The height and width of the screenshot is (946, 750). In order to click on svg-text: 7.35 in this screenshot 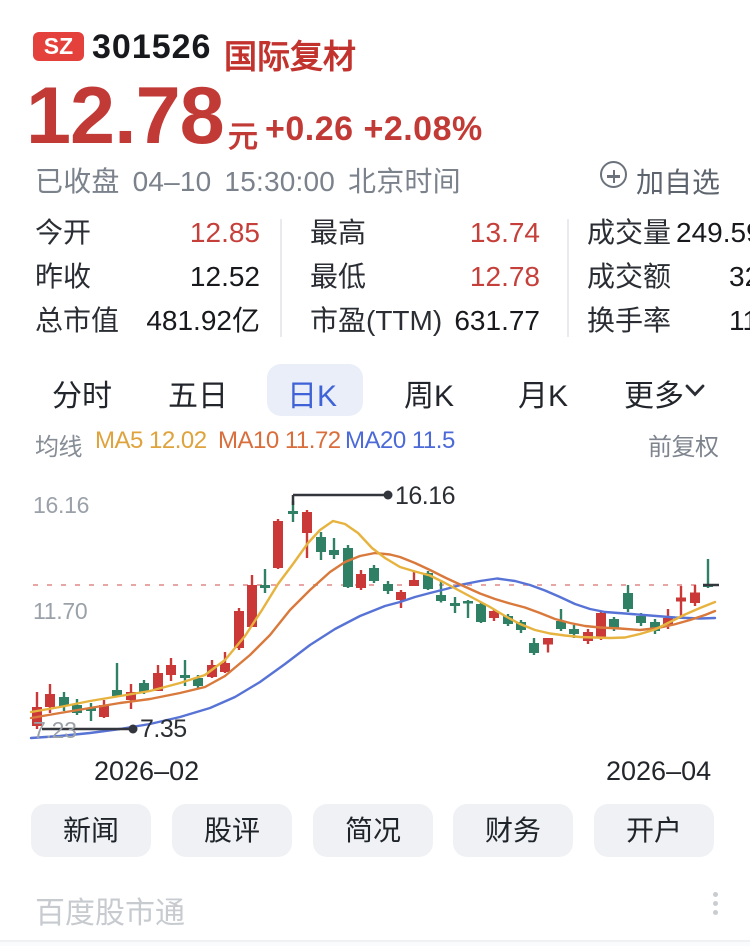, I will do `click(163, 729)`.